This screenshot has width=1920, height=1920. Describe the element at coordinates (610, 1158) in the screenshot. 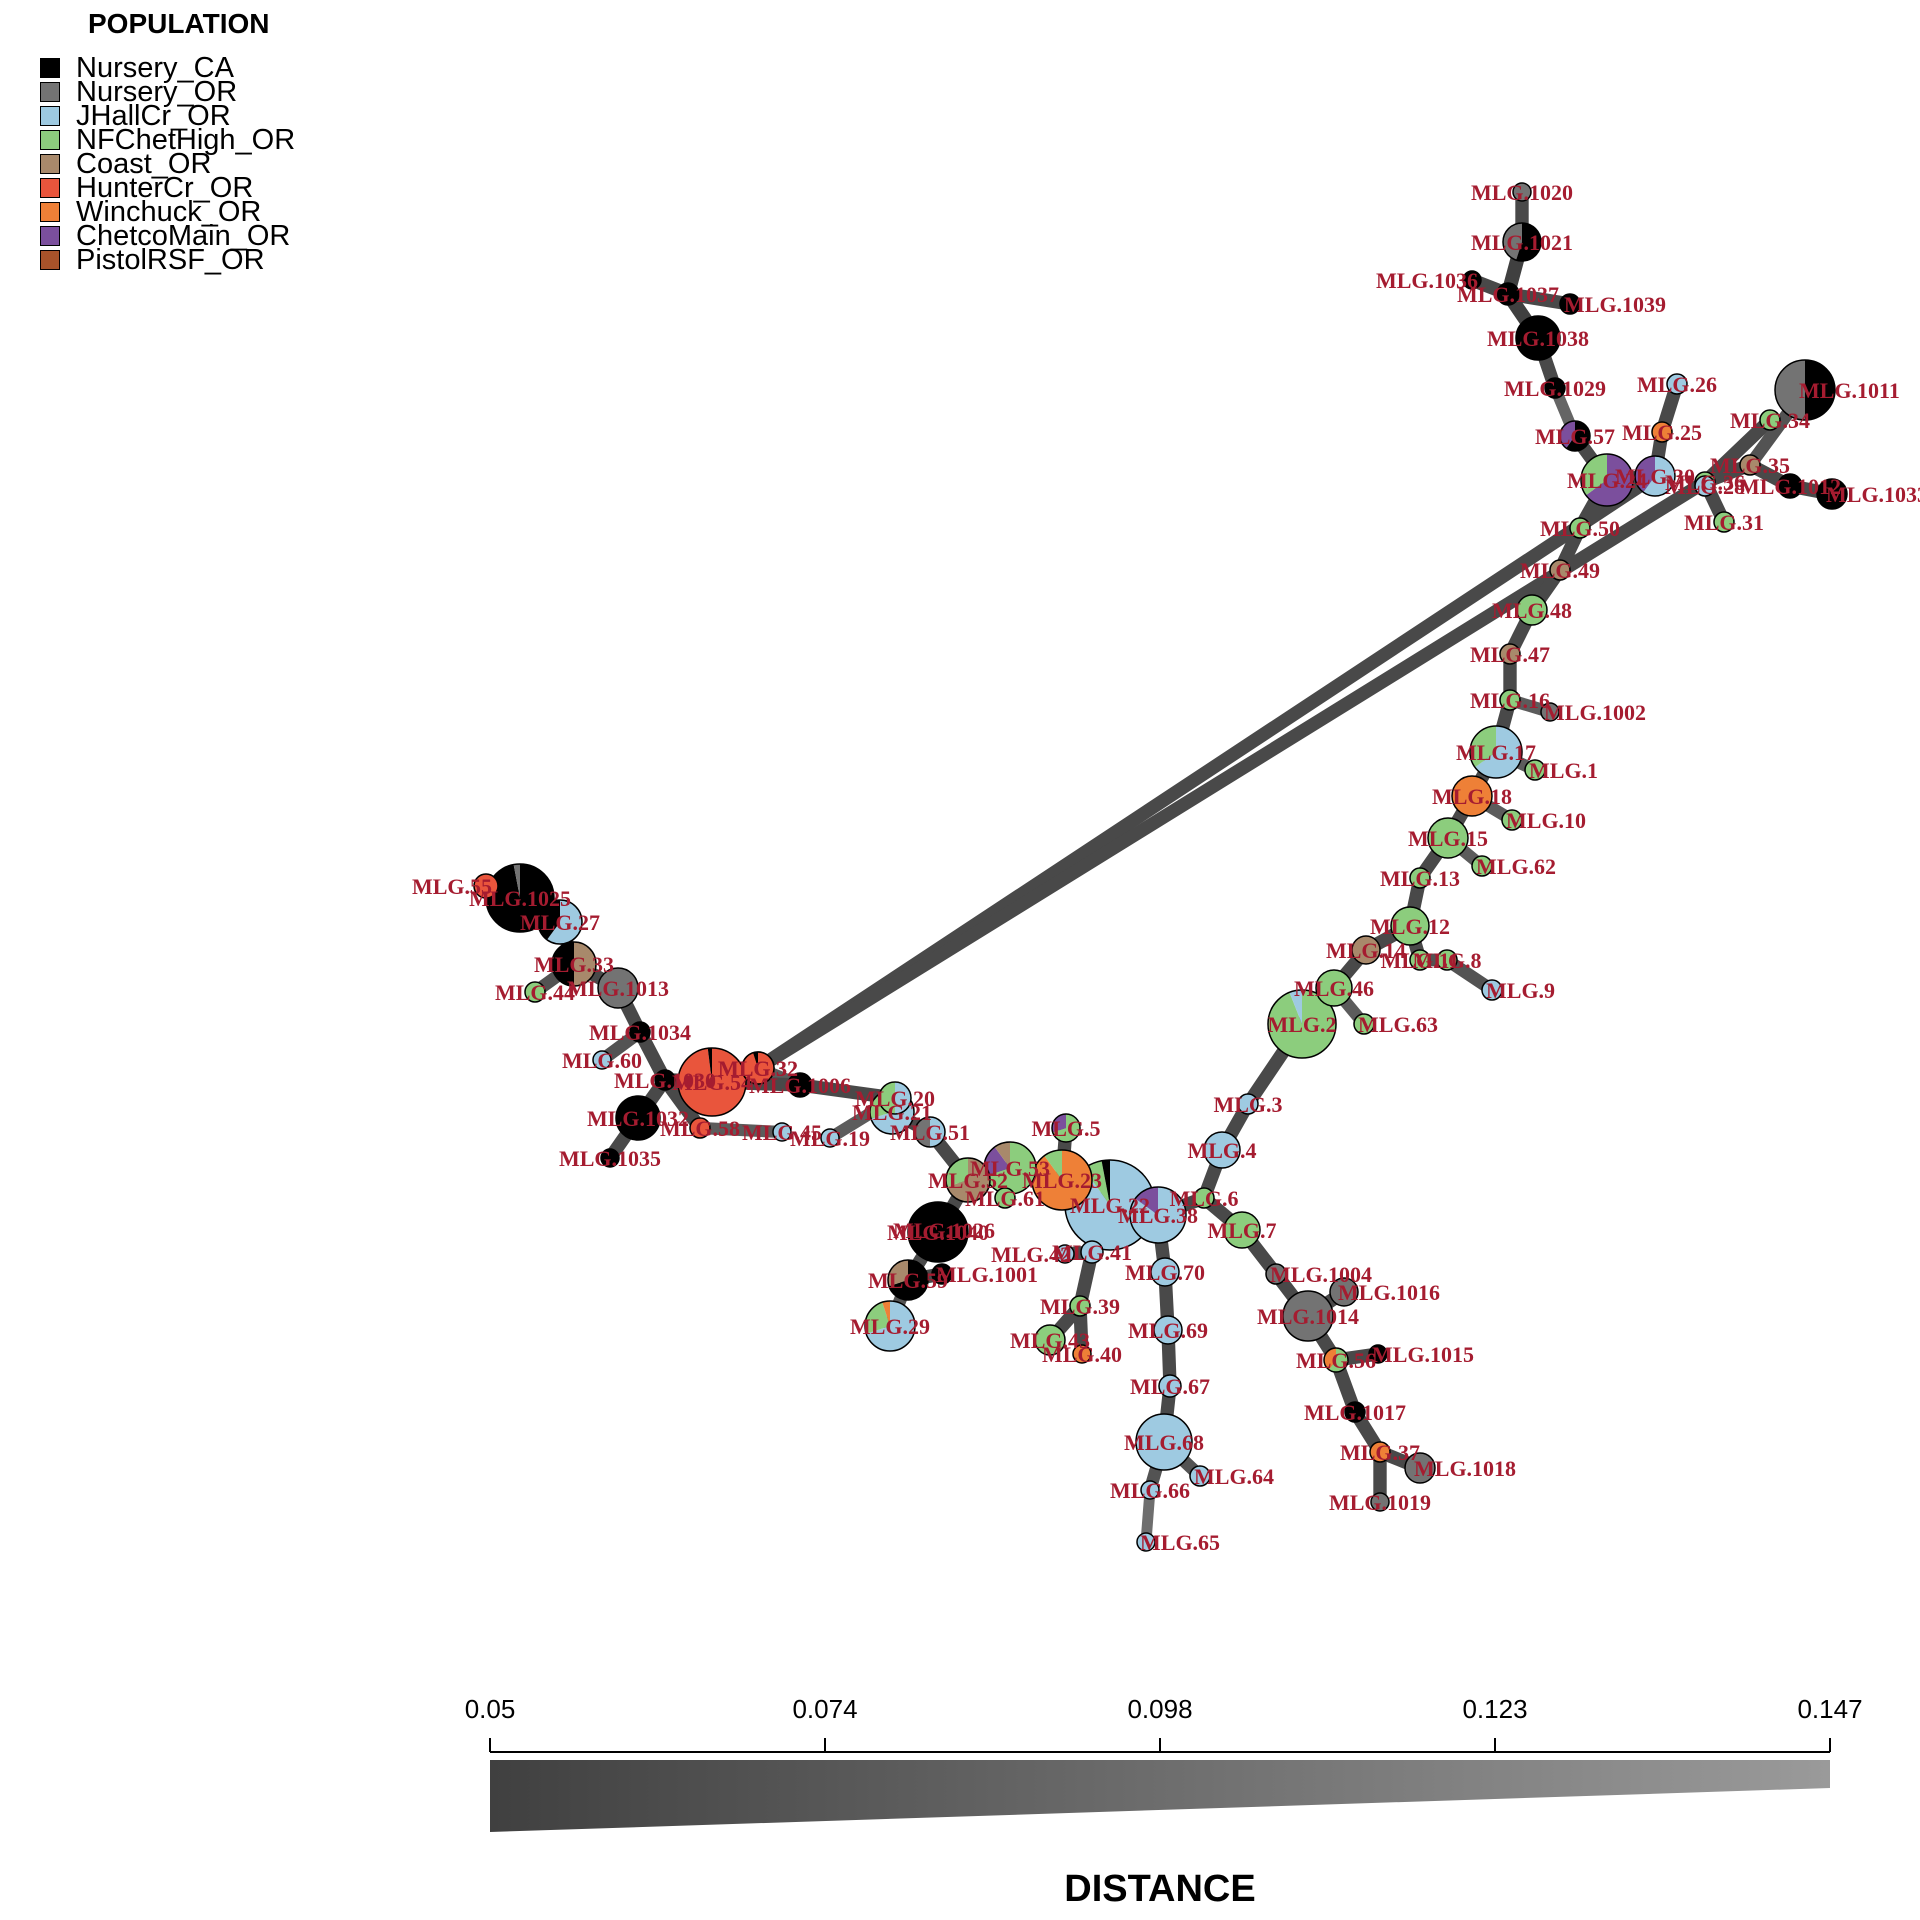

I see `node-label: MLG.1035` at that location.